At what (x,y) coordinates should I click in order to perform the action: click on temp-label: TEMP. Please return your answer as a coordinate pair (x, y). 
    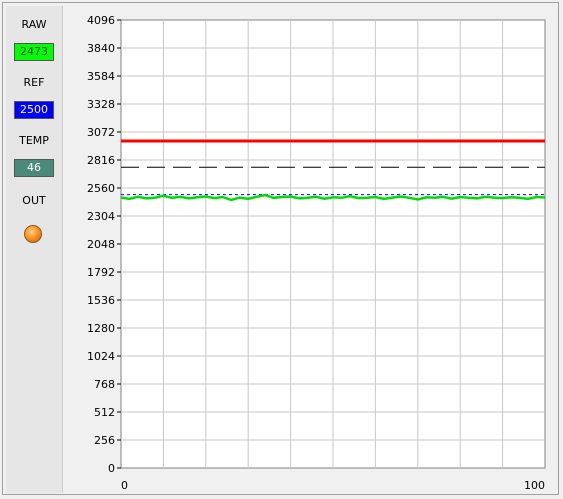
    Looking at the image, I should click on (34, 140).